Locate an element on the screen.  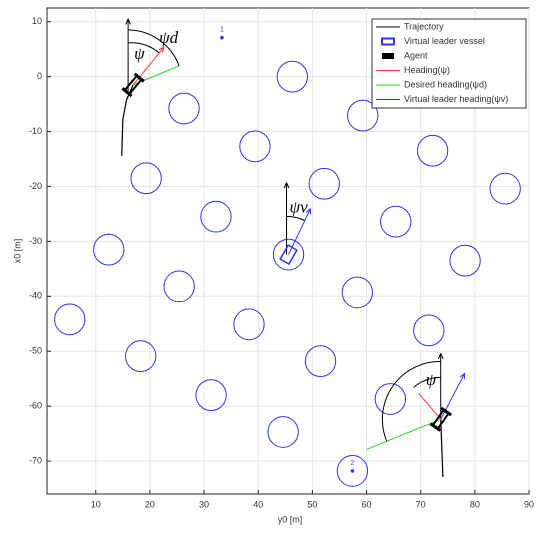
y-tick-label: -40 is located at coordinates (35, 296).